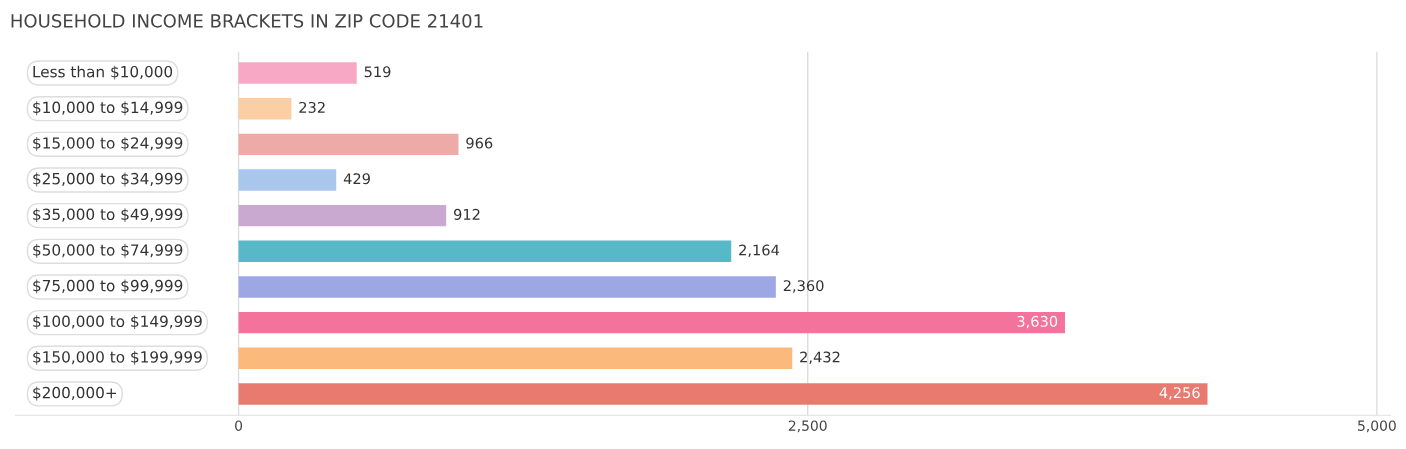  What do you see at coordinates (75, 393) in the screenshot?
I see `y-tick-label: $200,000+` at bounding box center [75, 393].